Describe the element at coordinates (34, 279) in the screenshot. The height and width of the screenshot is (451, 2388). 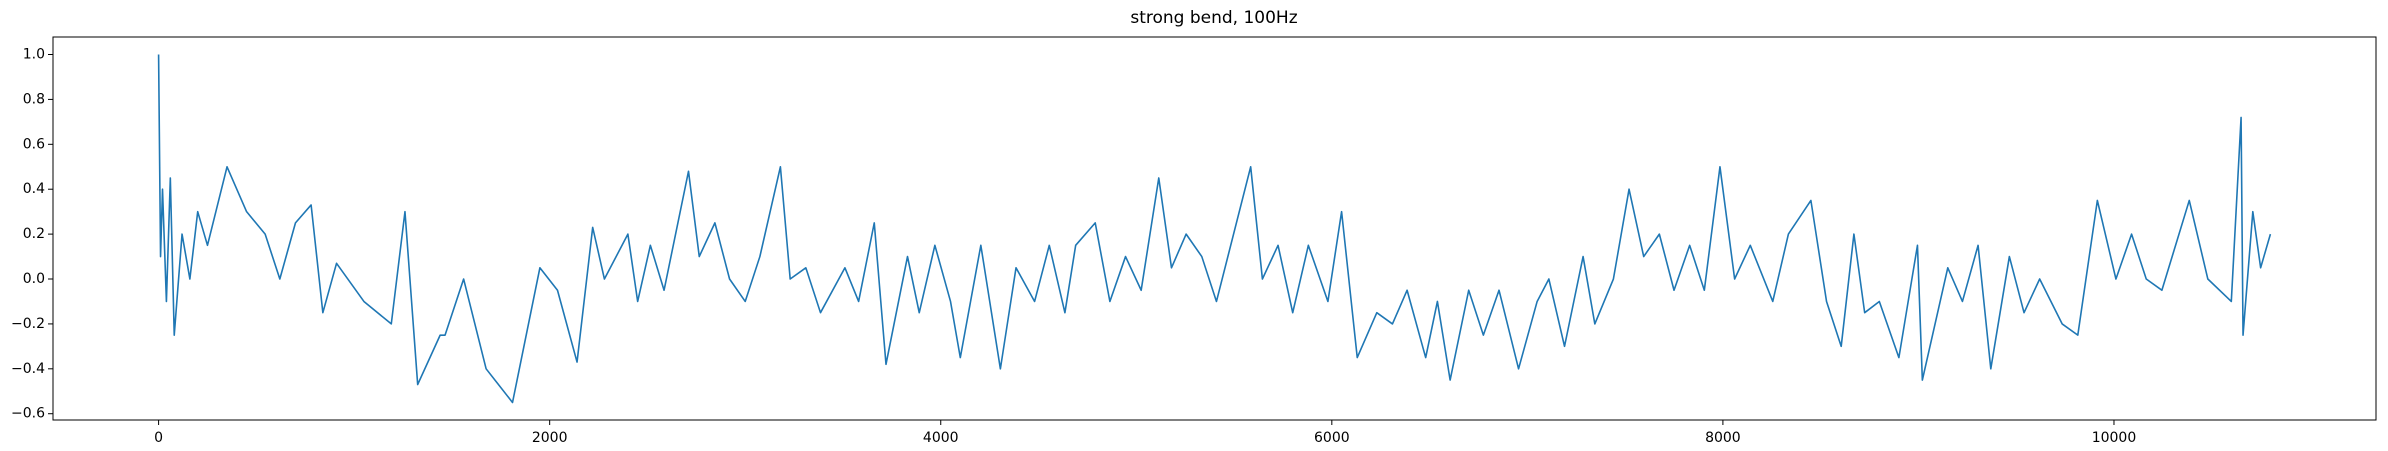
I see `y-tick-label: 0.0` at that location.